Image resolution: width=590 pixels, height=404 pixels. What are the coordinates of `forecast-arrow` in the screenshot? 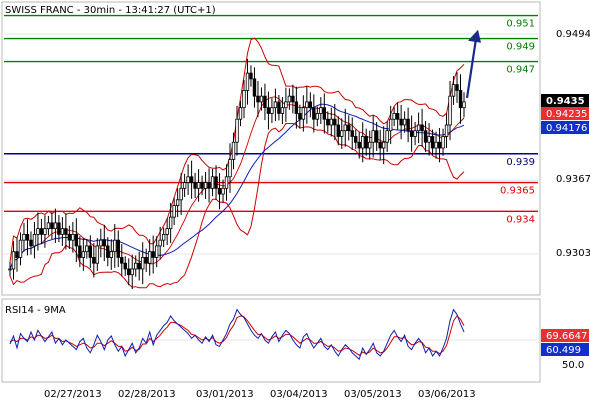 It's located at (473, 64).